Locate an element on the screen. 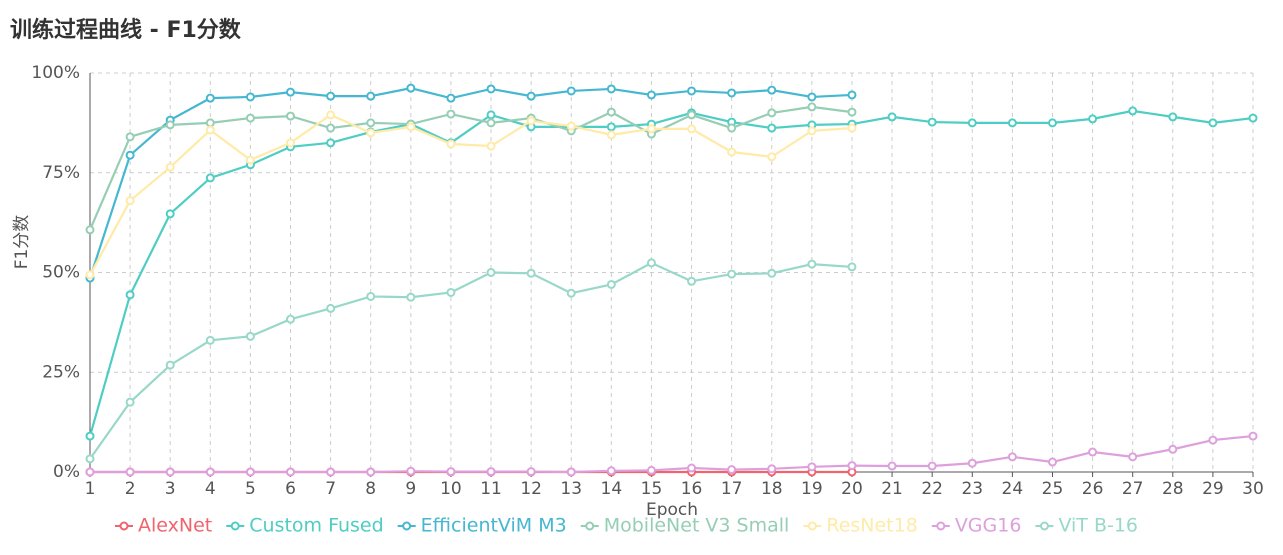 This screenshot has height=555, width=1283. x-tick-label: 28 is located at coordinates (1173, 489).